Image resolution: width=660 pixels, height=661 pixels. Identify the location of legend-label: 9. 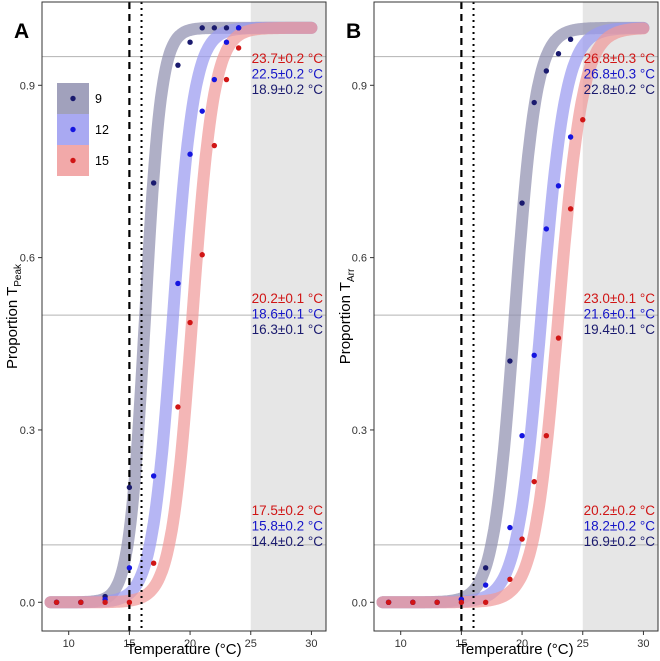
(98, 99).